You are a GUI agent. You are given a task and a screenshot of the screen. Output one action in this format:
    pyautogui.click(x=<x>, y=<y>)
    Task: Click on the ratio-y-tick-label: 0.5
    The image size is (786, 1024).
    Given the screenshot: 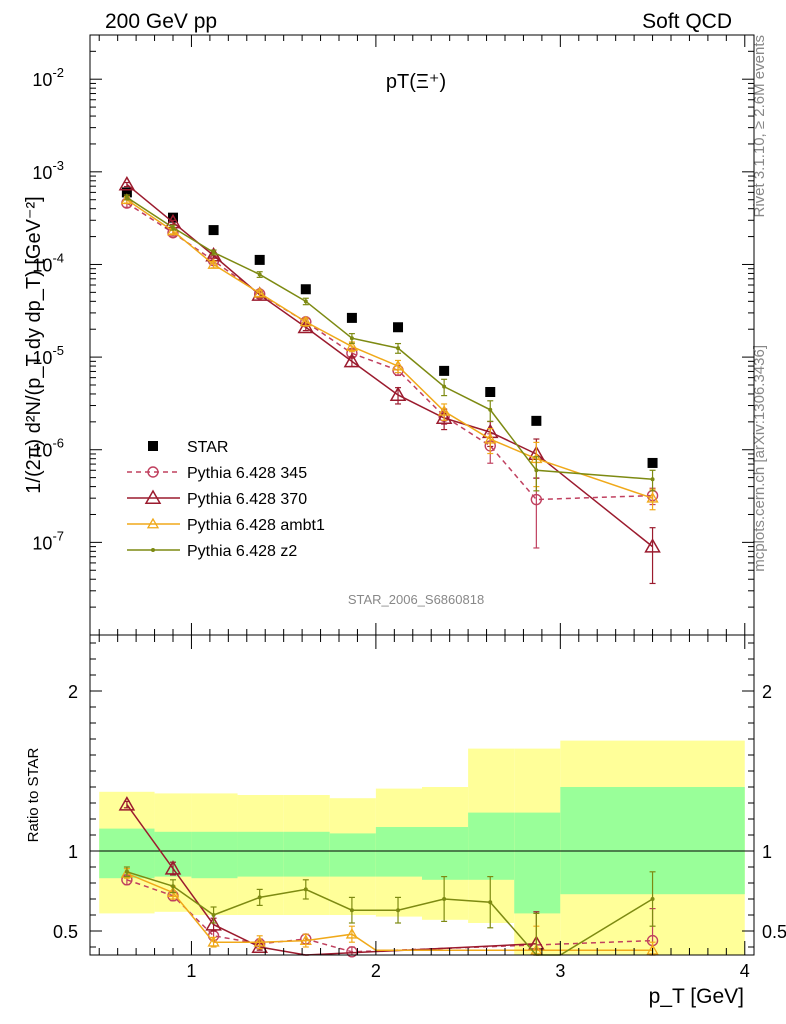 What is the action you would take?
    pyautogui.click(x=65, y=932)
    